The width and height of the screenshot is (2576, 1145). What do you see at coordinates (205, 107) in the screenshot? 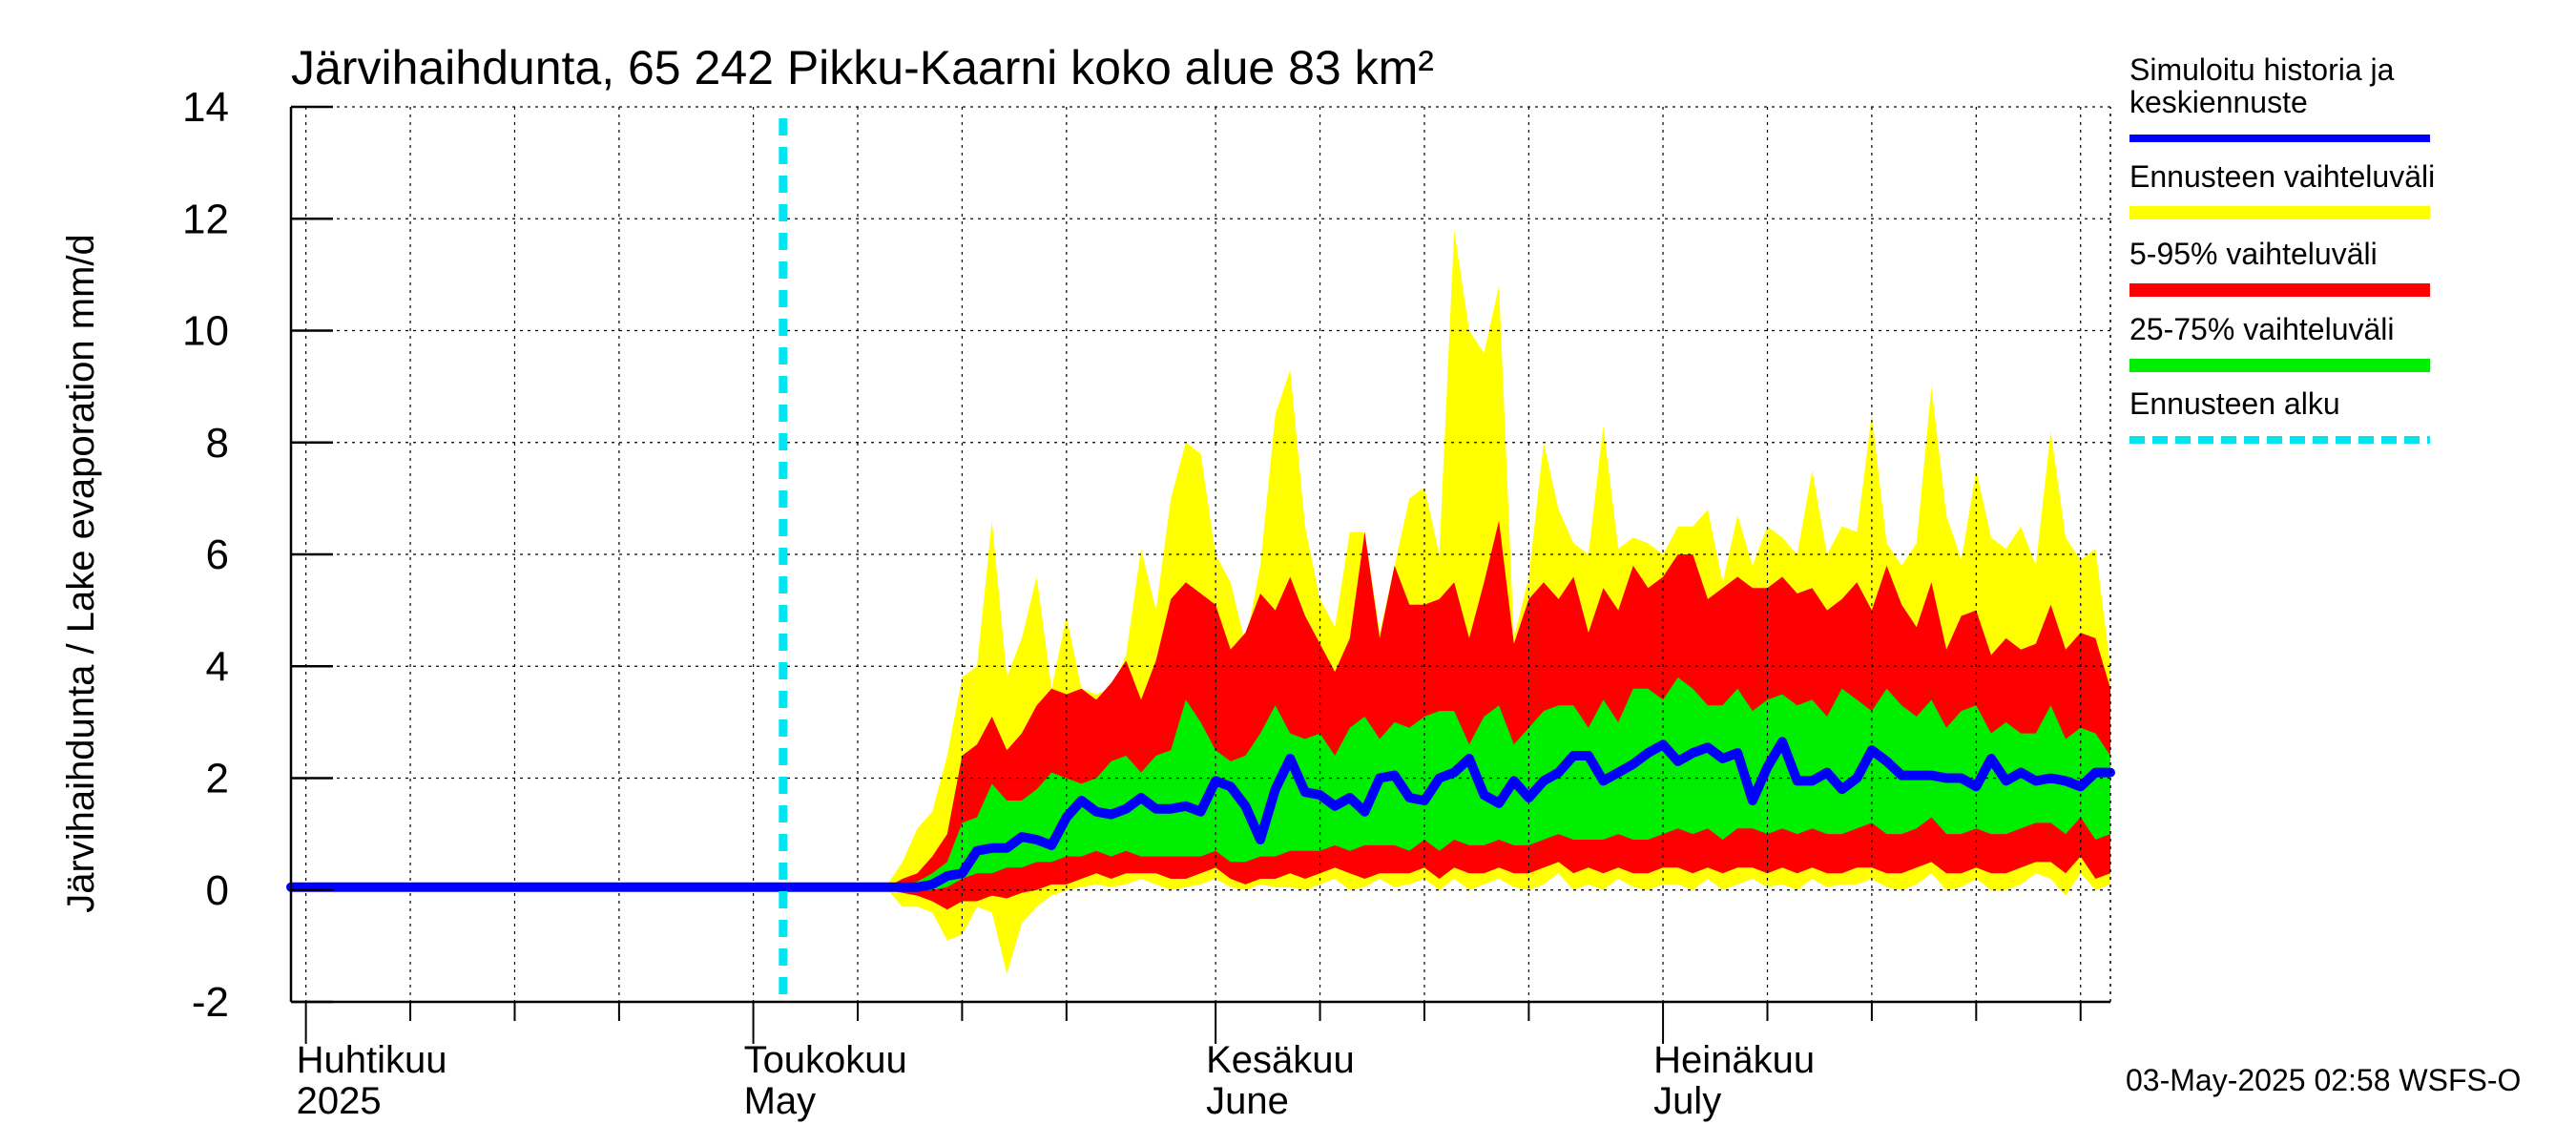
I see `y-tick-label: 14` at bounding box center [205, 107].